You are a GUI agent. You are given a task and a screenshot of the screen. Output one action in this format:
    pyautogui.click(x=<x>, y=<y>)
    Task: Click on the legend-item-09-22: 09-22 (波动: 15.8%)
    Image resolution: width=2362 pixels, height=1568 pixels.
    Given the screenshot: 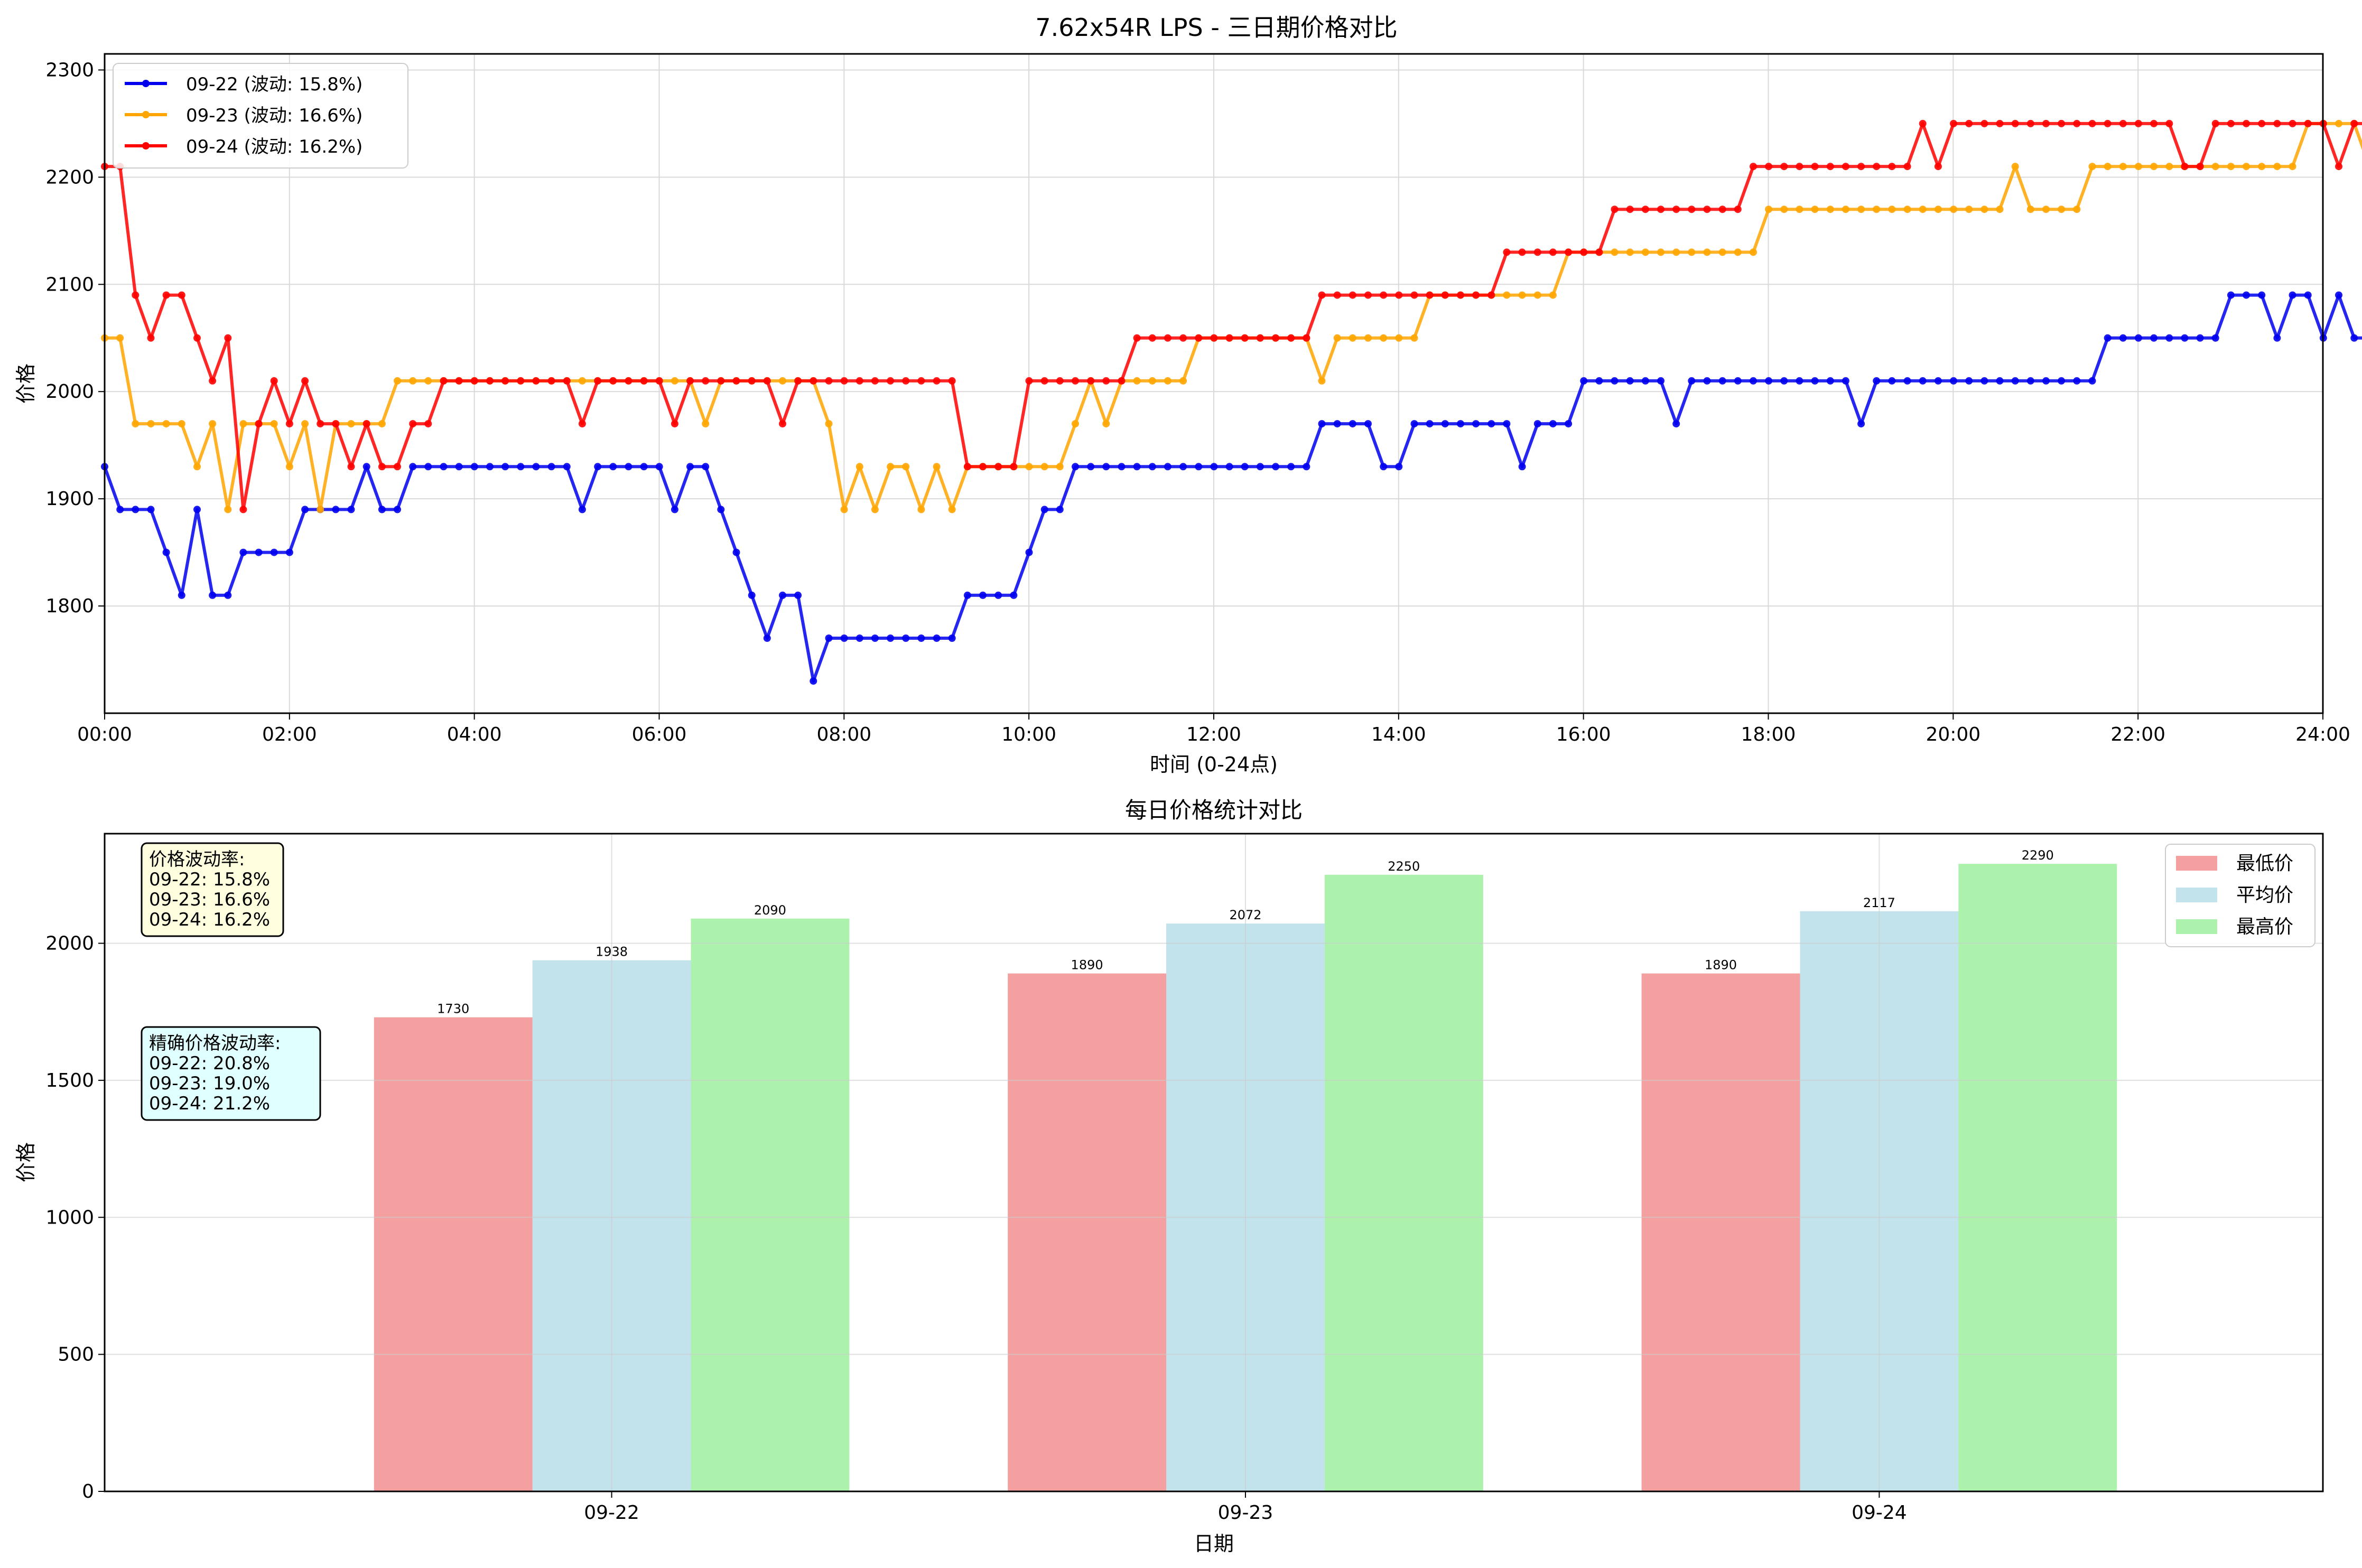 What is the action you would take?
    pyautogui.click(x=243, y=84)
    